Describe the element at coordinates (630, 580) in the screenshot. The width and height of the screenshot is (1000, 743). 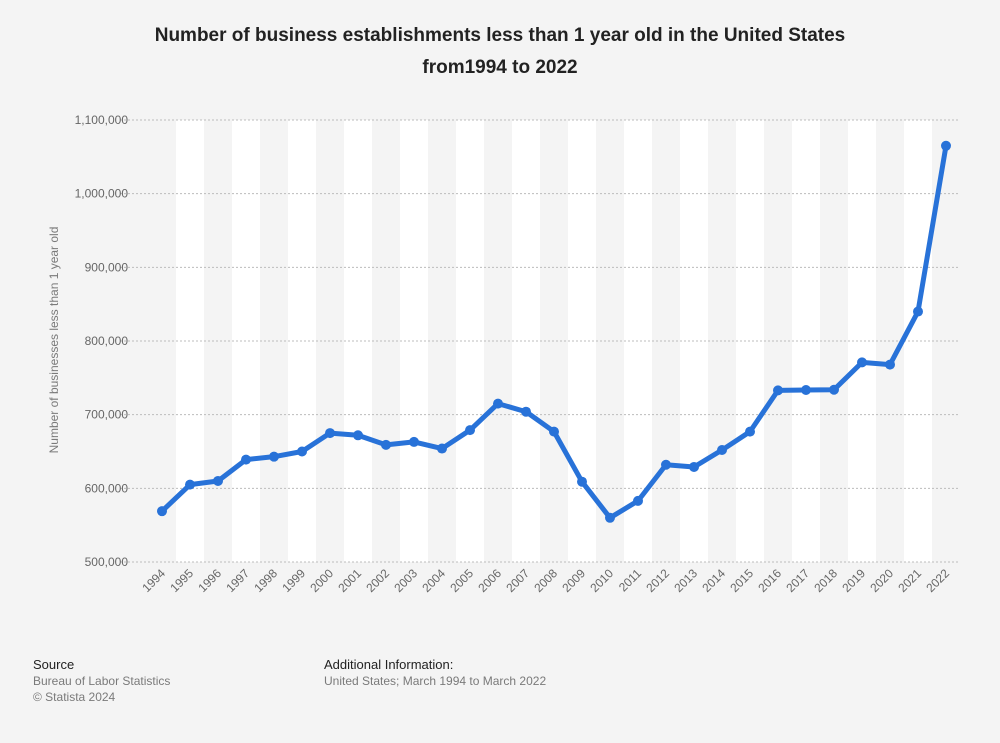
I see `x-tick-label: 2011` at that location.